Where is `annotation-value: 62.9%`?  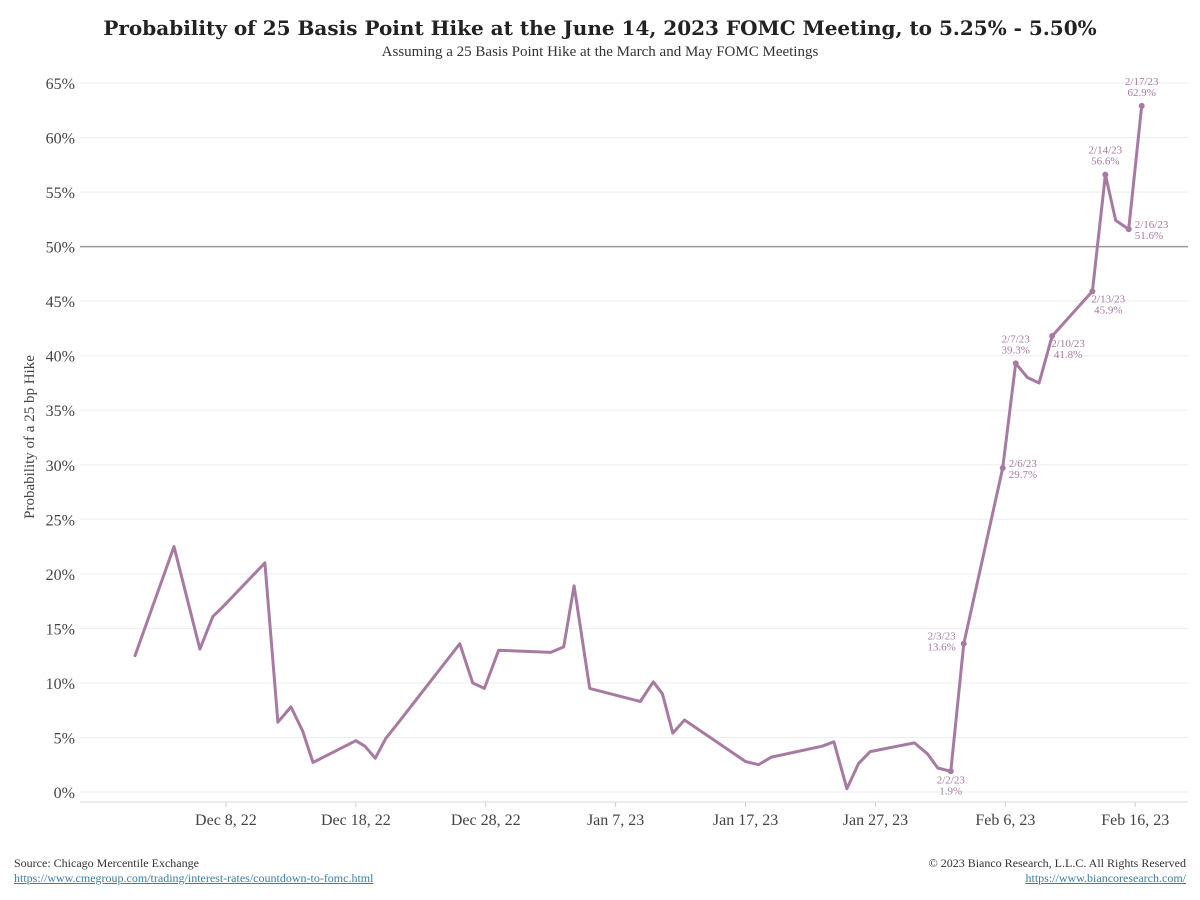 annotation-value: 62.9% is located at coordinates (1142, 93).